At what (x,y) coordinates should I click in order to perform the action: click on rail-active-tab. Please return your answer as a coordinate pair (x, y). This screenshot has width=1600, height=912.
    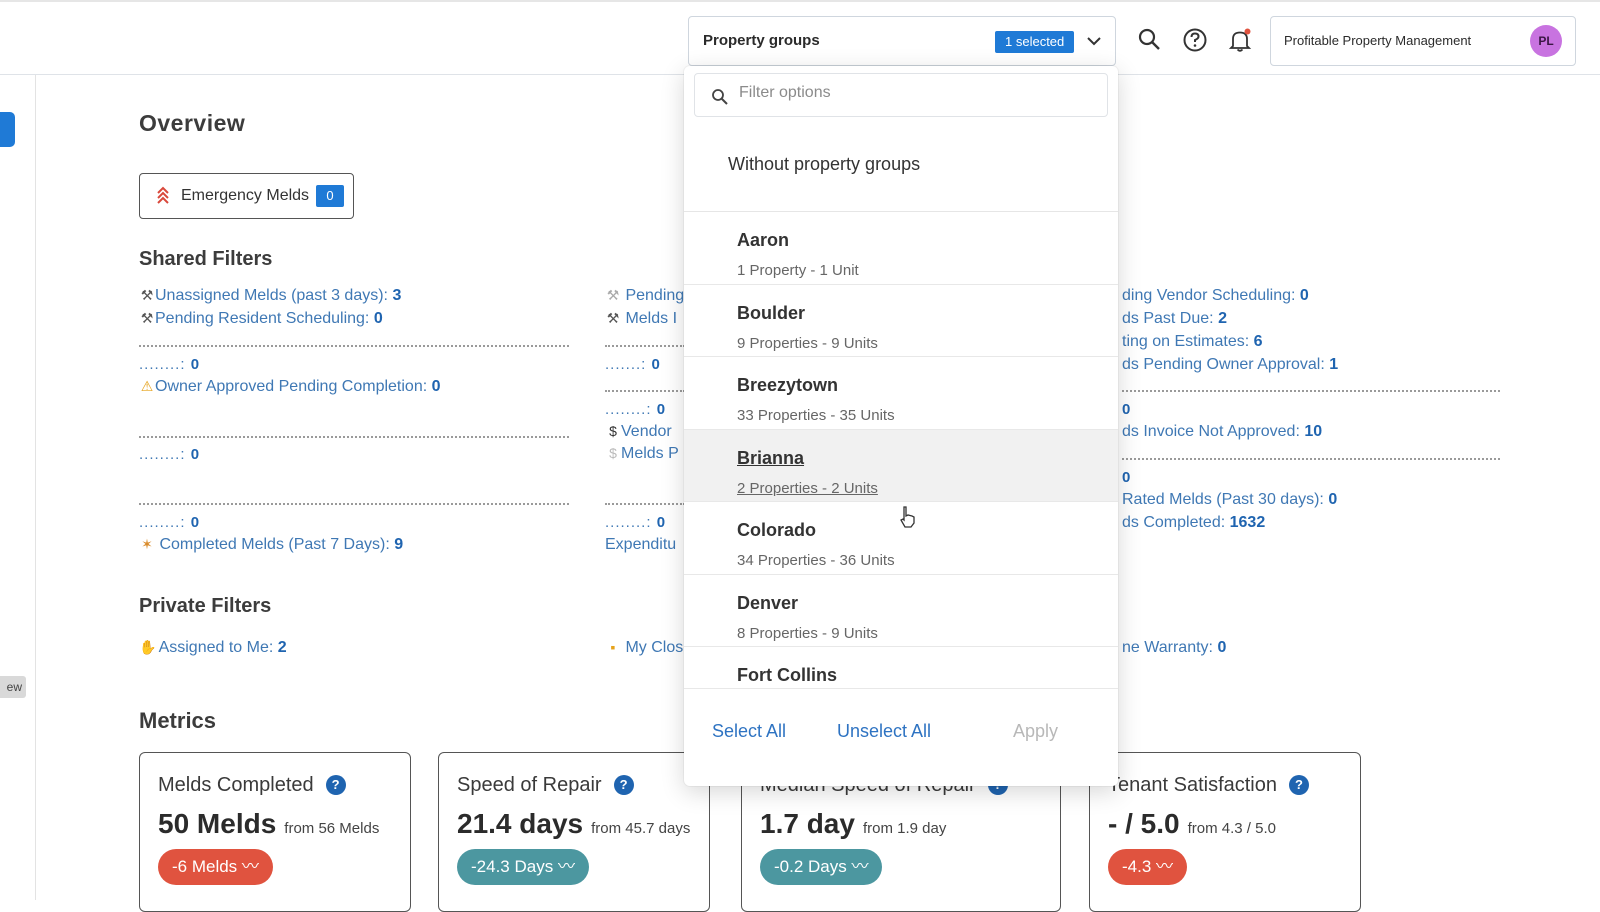
    Looking at the image, I should click on (7, 129).